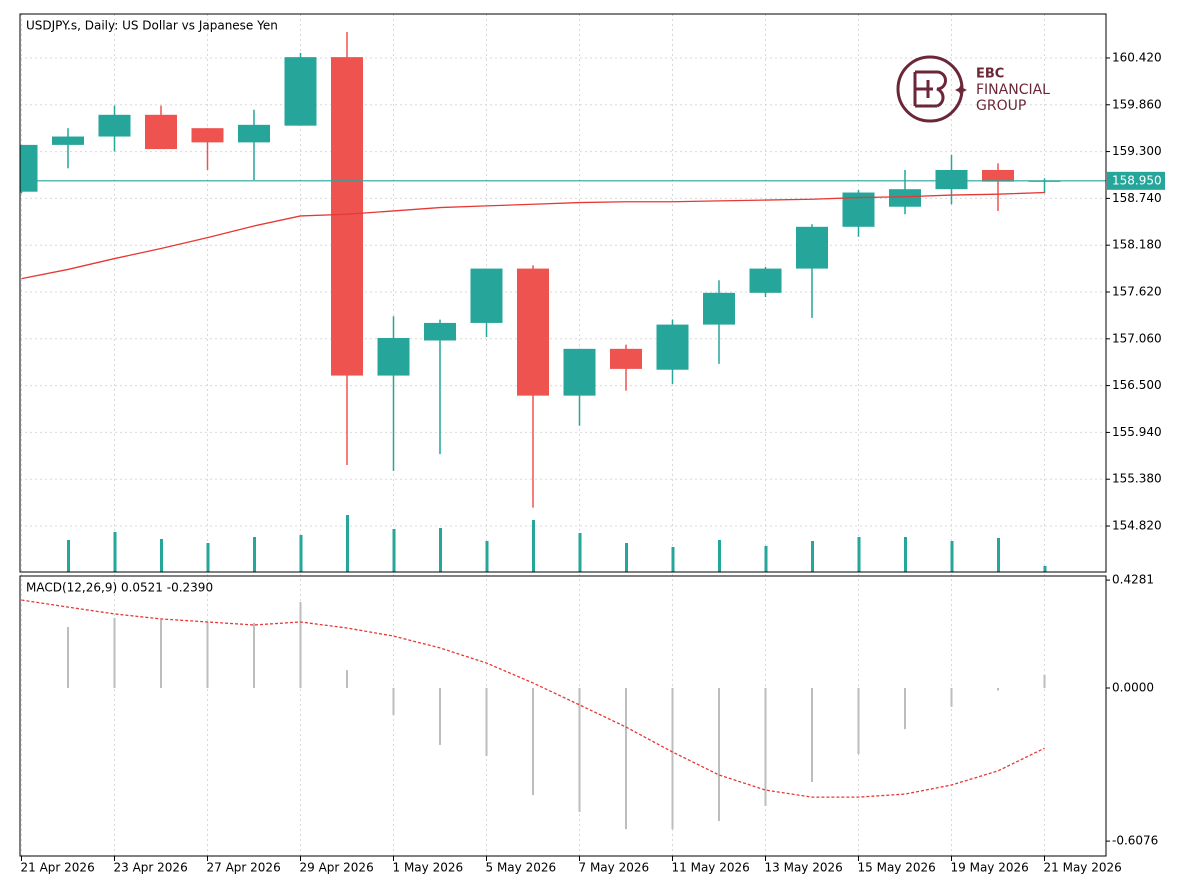 This screenshot has width=1200, height=896. I want to click on y-tick-label: 0.0000, so click(1133, 687).